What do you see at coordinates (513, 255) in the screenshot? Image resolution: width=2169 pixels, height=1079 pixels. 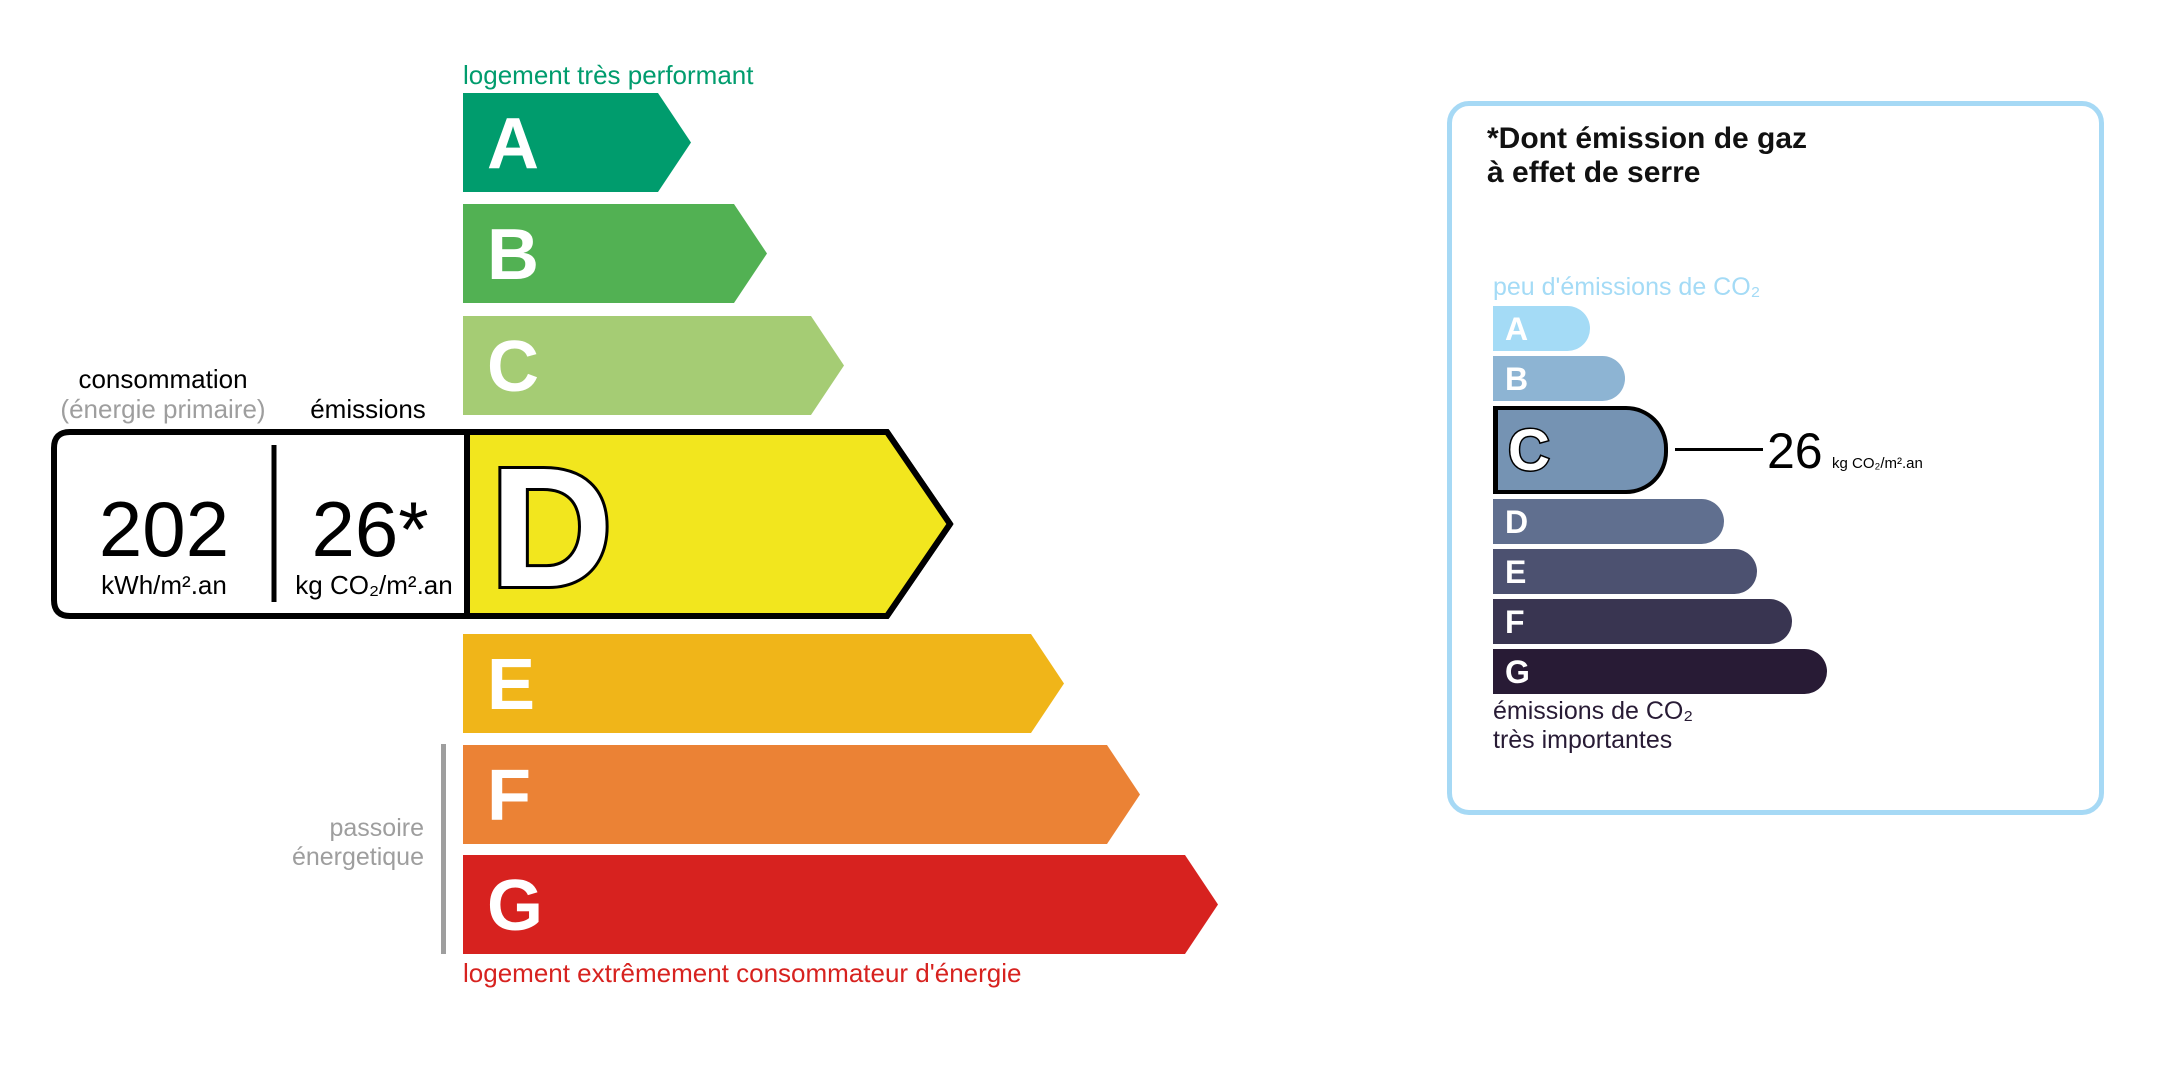 I see `dpe-letter-b: B` at bounding box center [513, 255].